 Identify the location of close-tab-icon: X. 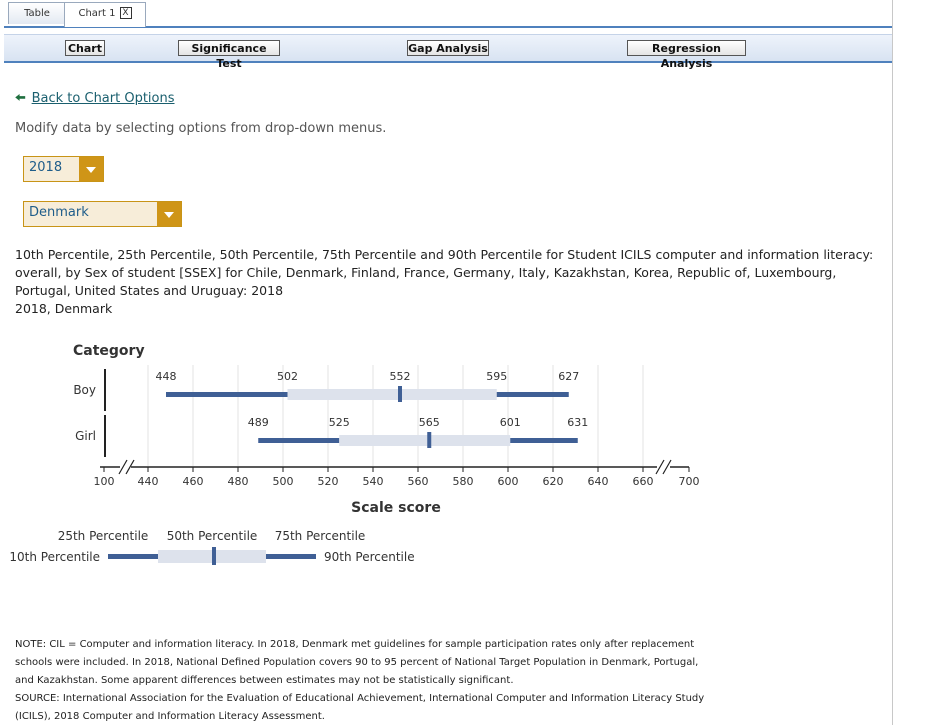
(125, 13).